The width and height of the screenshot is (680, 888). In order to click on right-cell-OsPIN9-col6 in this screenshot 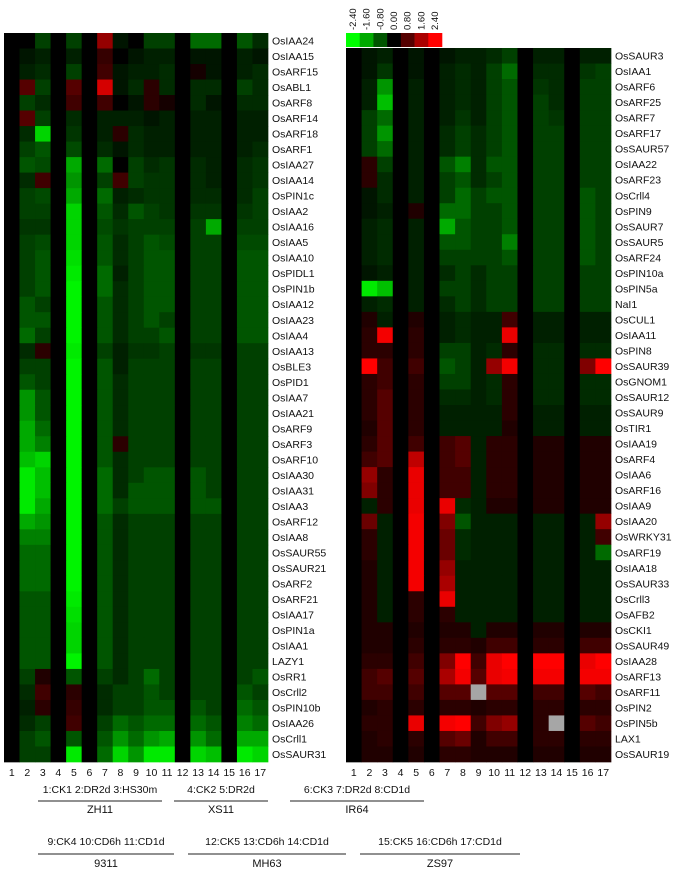, I will do `click(431, 211)`.